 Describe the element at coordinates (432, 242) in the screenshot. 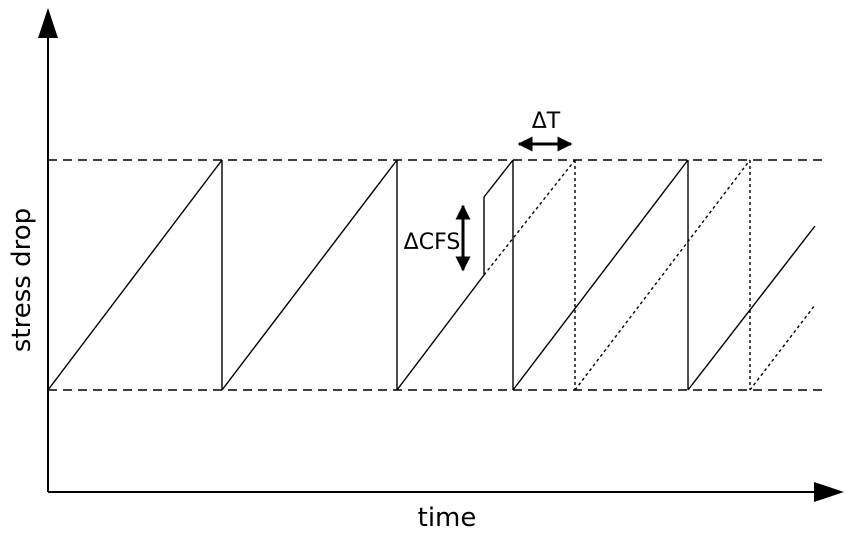

I see `delta-cfs-label: ΔCFS` at that location.